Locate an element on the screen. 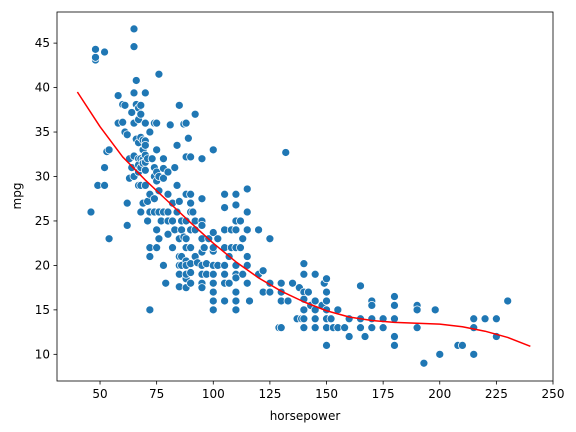  y-axis-label: mpg is located at coordinates (17, 196).